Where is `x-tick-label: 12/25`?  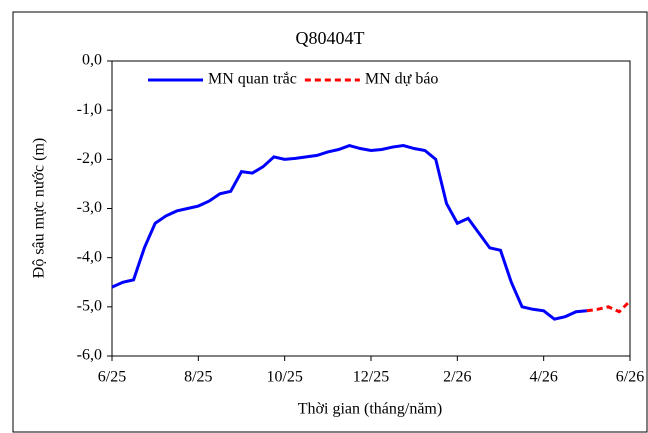
x-tick-label: 12/25 is located at coordinates (371, 377).